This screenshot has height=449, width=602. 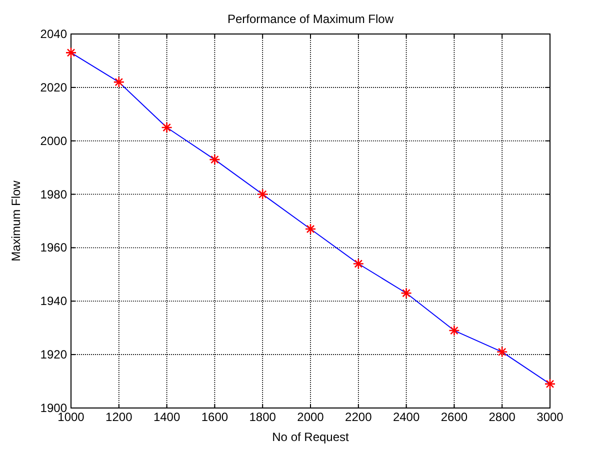 What do you see at coordinates (311, 437) in the screenshot?
I see `x-axis-title: No of Request` at bounding box center [311, 437].